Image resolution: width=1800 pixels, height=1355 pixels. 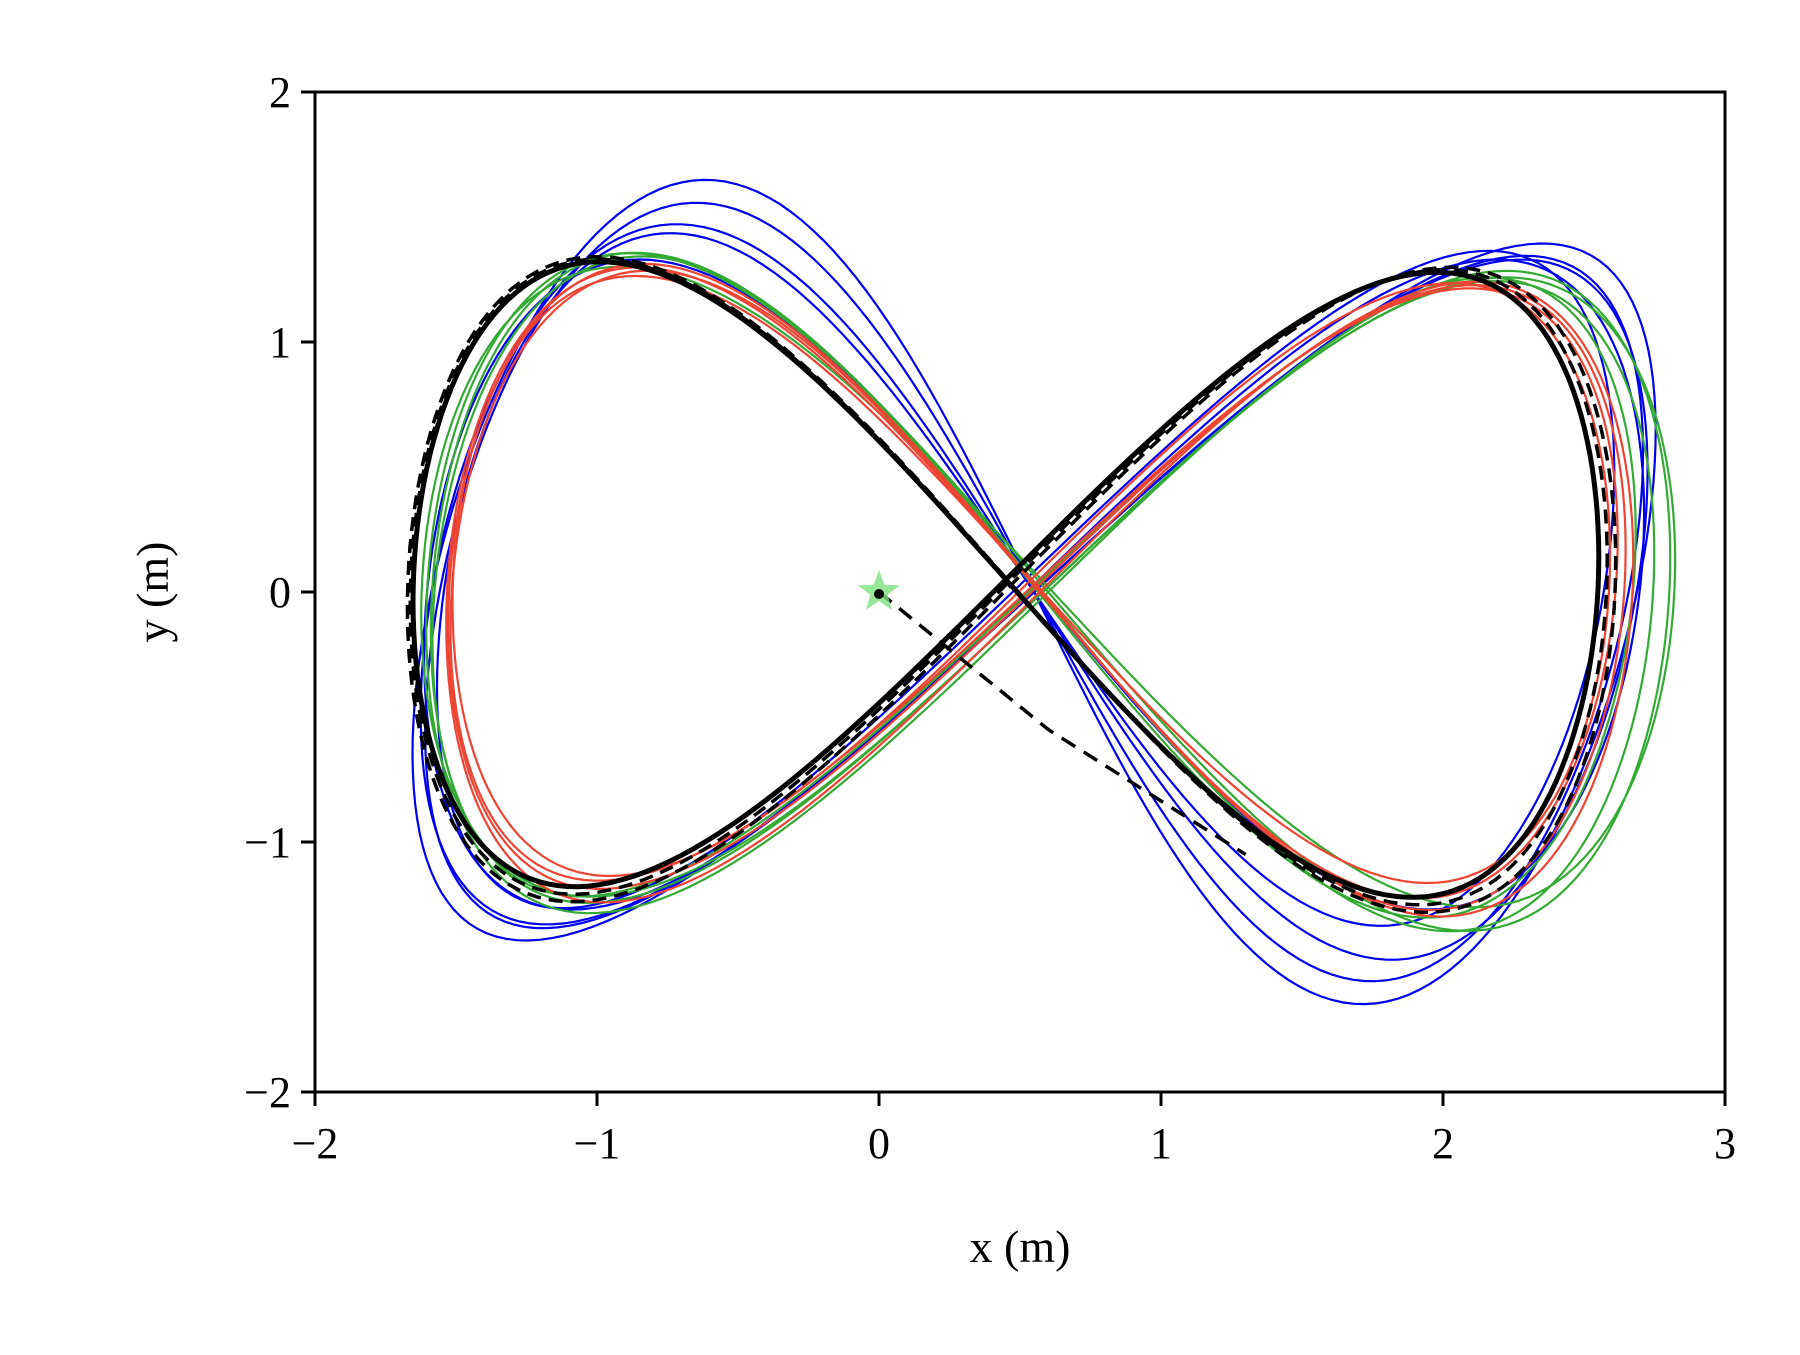 I want to click on y-tick-label: −2, so click(x=267, y=1092).